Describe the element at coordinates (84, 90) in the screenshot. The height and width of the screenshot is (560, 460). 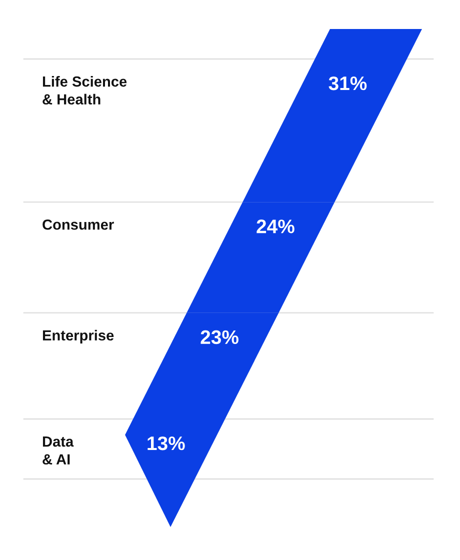
I see `category-label: Life Science & Health` at that location.